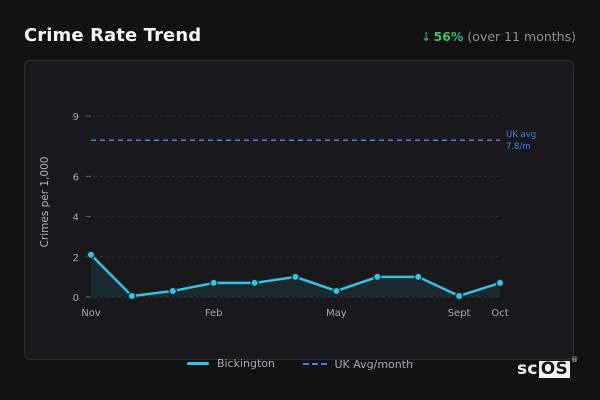 Image resolution: width=600 pixels, height=400 pixels. I want to click on legend-swatch-line, so click(197, 363).